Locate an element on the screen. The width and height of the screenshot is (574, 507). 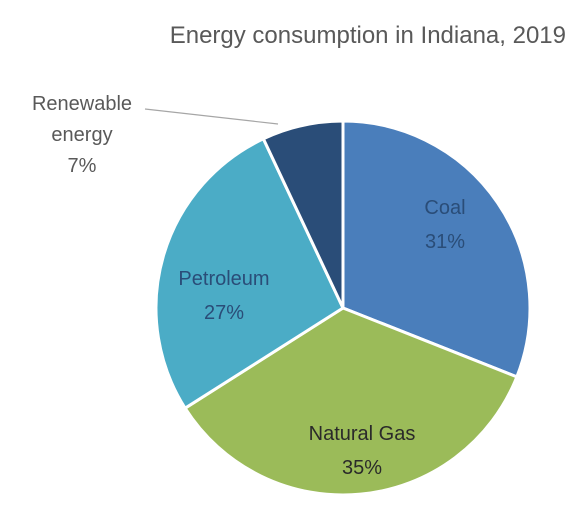
chart-title: Energy consumption in Indiana, 2019 is located at coordinates (367, 35).